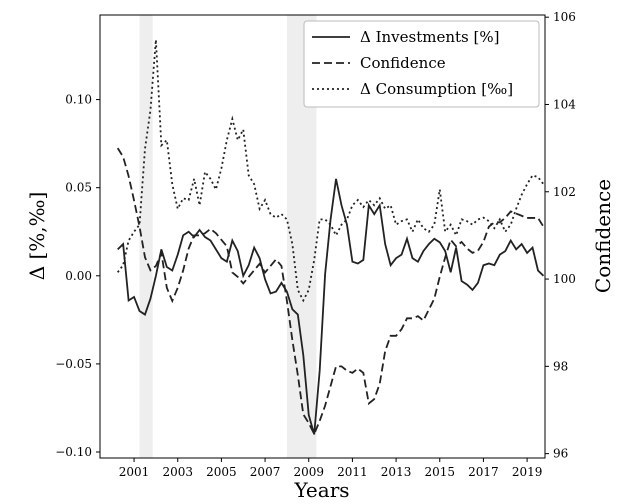 The width and height of the screenshot is (623, 504). I want to click on x-tick-label: 2007, so click(265, 472).